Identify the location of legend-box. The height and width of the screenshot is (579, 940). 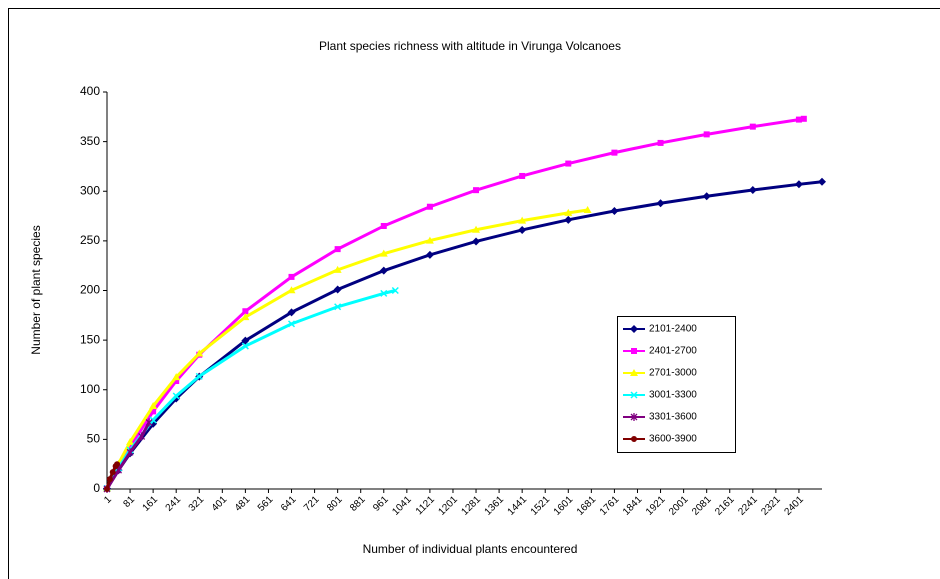
(676, 384).